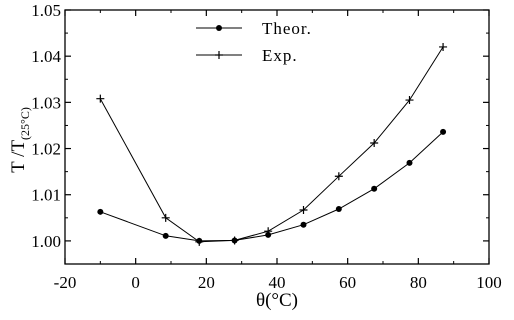 Image resolution: width=514 pixels, height=320 pixels. What do you see at coordinates (135, 282) in the screenshot?
I see `x-tick-label: 0` at bounding box center [135, 282].